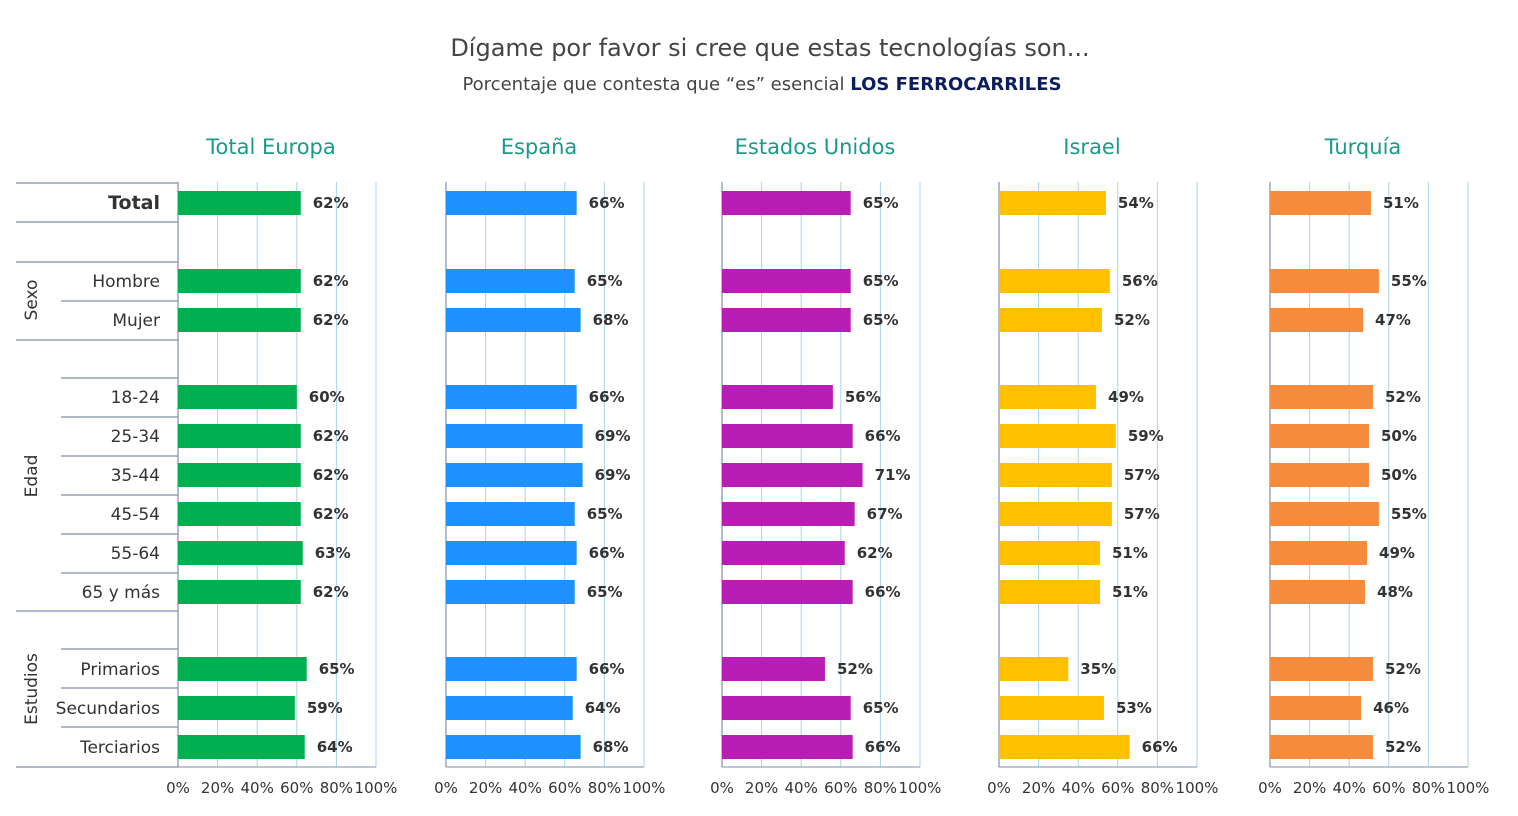 The image size is (1518, 816). What do you see at coordinates (885, 514) in the screenshot?
I see `data-label: 67%` at bounding box center [885, 514].